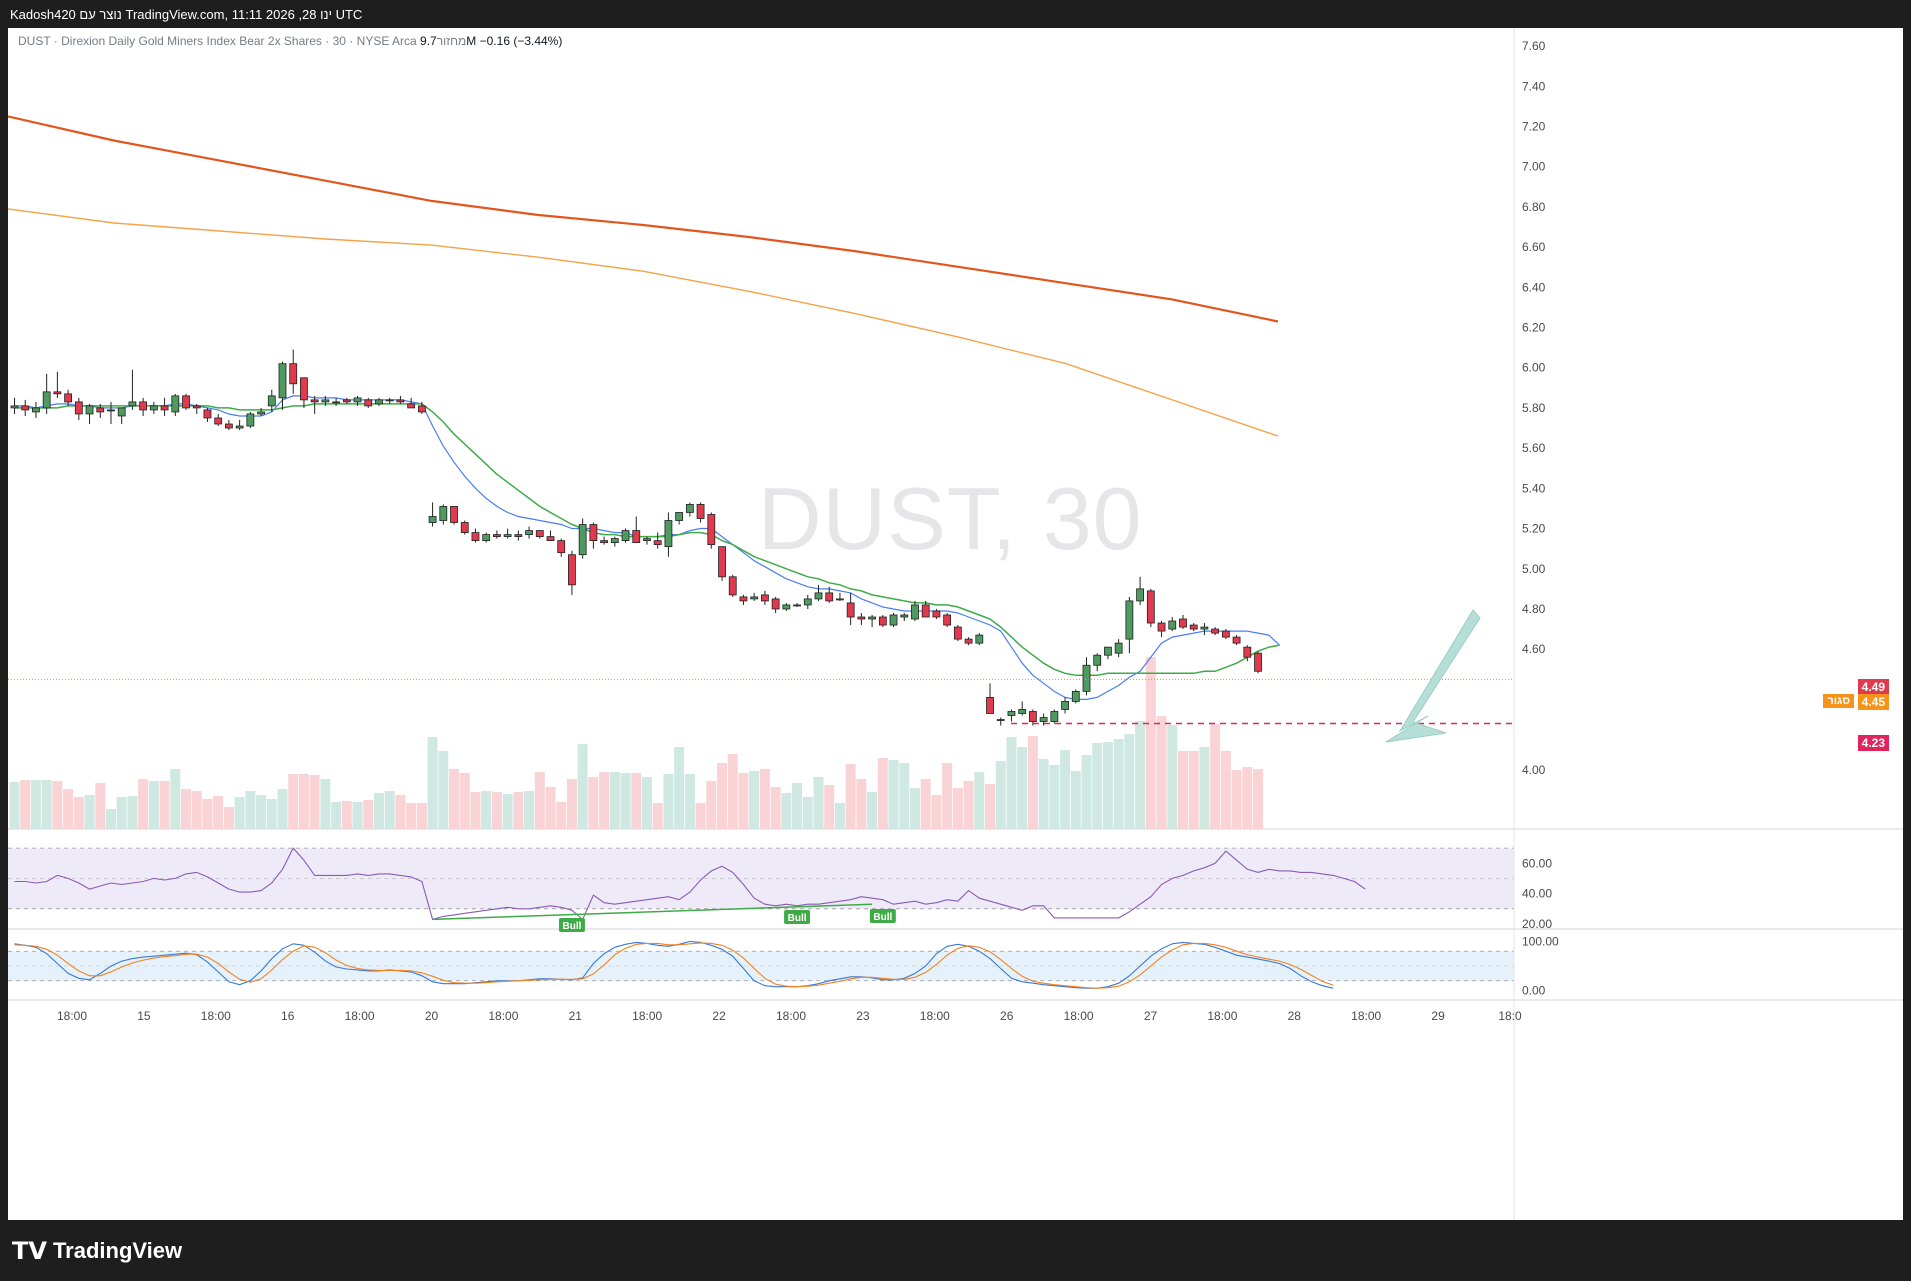 The image size is (1911, 1281). I want to click on rsi-pane: Bull Bull Bull, so click(761, 889).